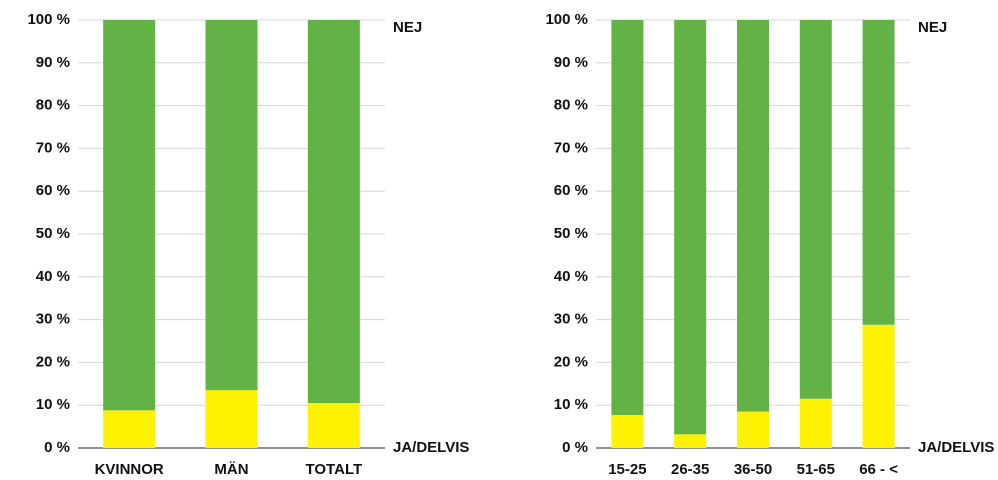  What do you see at coordinates (231, 469) in the screenshot?
I see `x-tick-label: MÄN` at bounding box center [231, 469].